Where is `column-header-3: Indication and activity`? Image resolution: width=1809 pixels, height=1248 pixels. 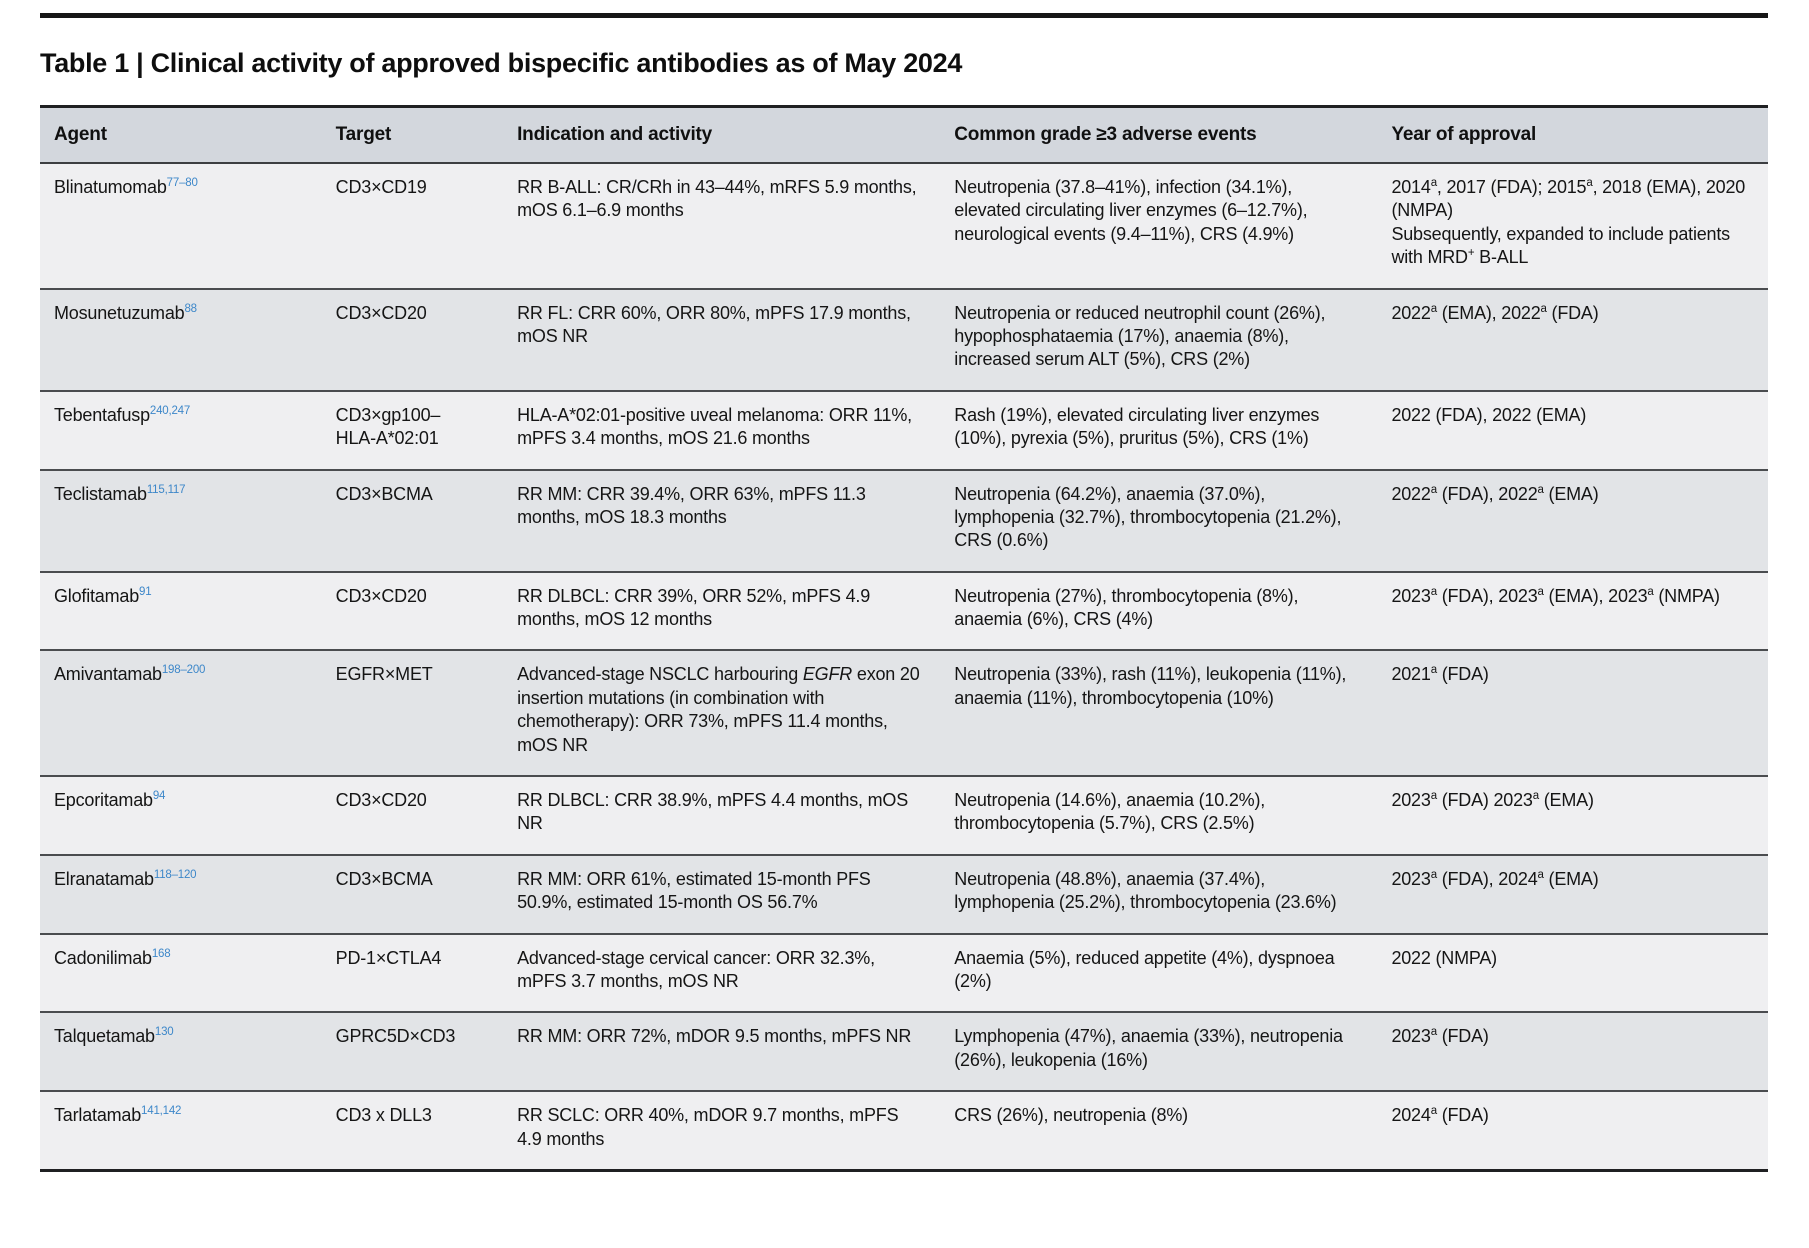 column-header-3: Indication and activity is located at coordinates (722, 135).